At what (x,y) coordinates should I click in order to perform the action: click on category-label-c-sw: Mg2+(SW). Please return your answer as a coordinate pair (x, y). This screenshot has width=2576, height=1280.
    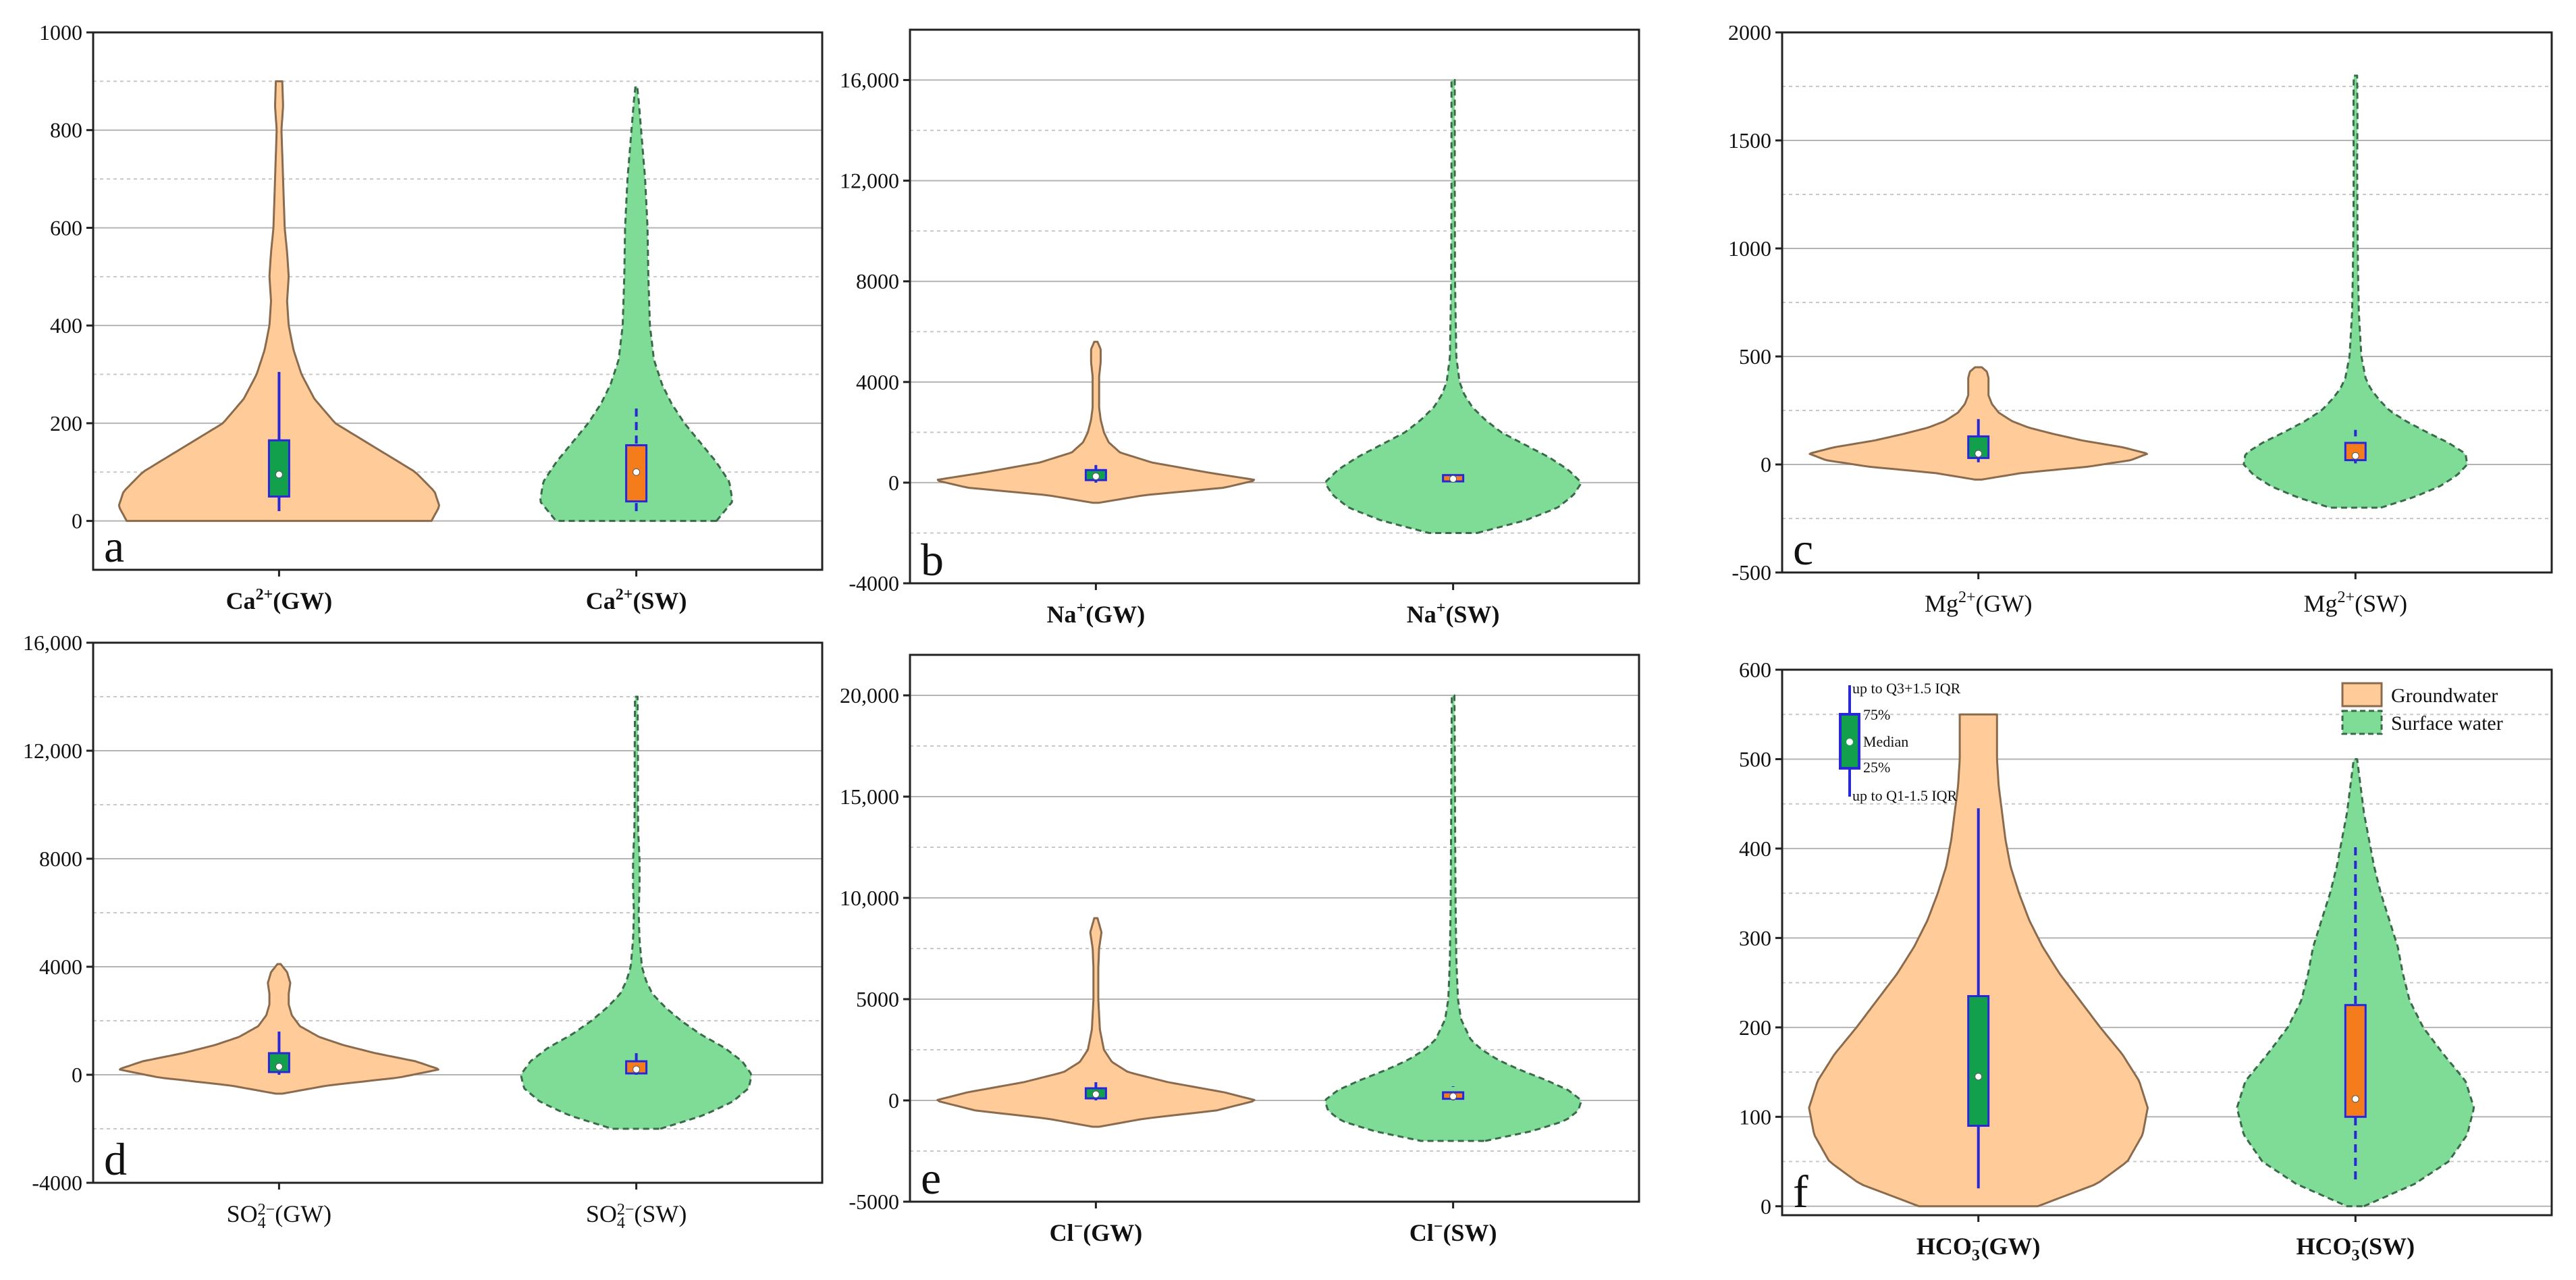
    Looking at the image, I should click on (2356, 603).